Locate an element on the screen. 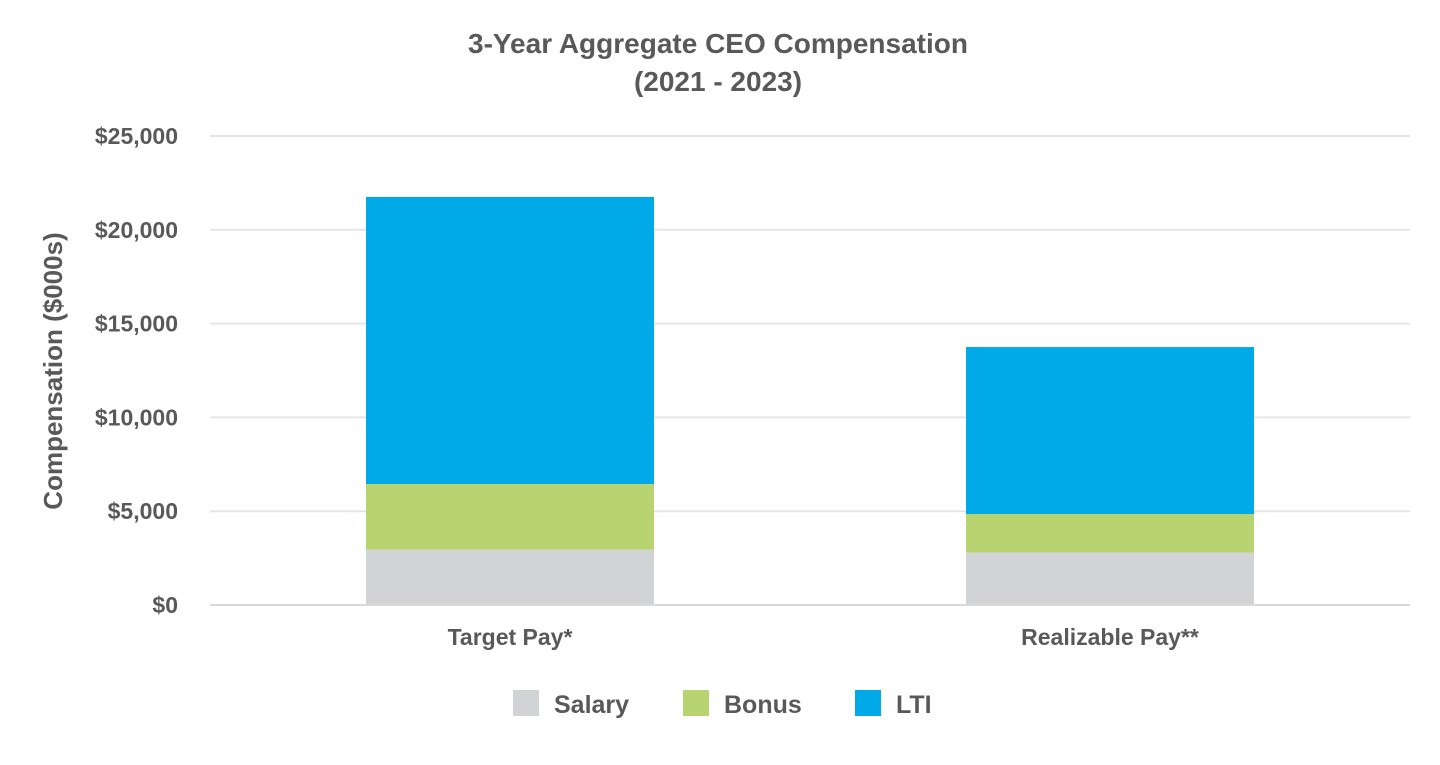 The height and width of the screenshot is (765, 1440). x-tick-label: Realizable Pay** is located at coordinates (1110, 637).